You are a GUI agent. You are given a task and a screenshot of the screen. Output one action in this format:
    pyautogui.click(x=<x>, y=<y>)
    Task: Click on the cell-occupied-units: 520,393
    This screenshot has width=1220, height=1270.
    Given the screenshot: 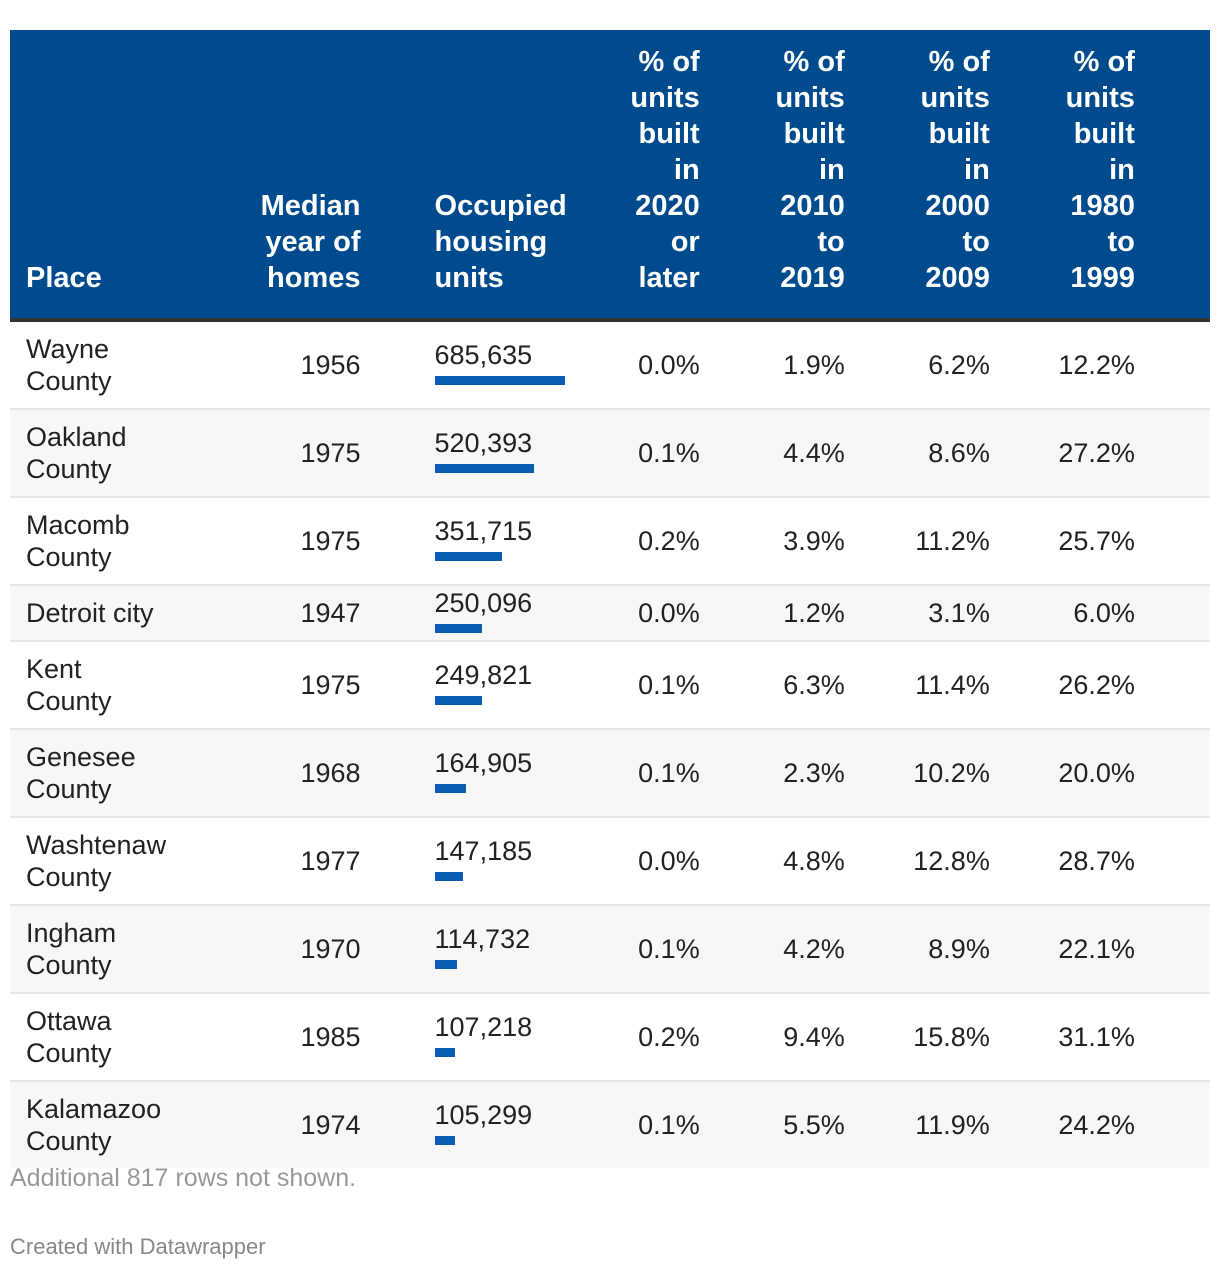 What is the action you would take?
    pyautogui.click(x=467, y=453)
    